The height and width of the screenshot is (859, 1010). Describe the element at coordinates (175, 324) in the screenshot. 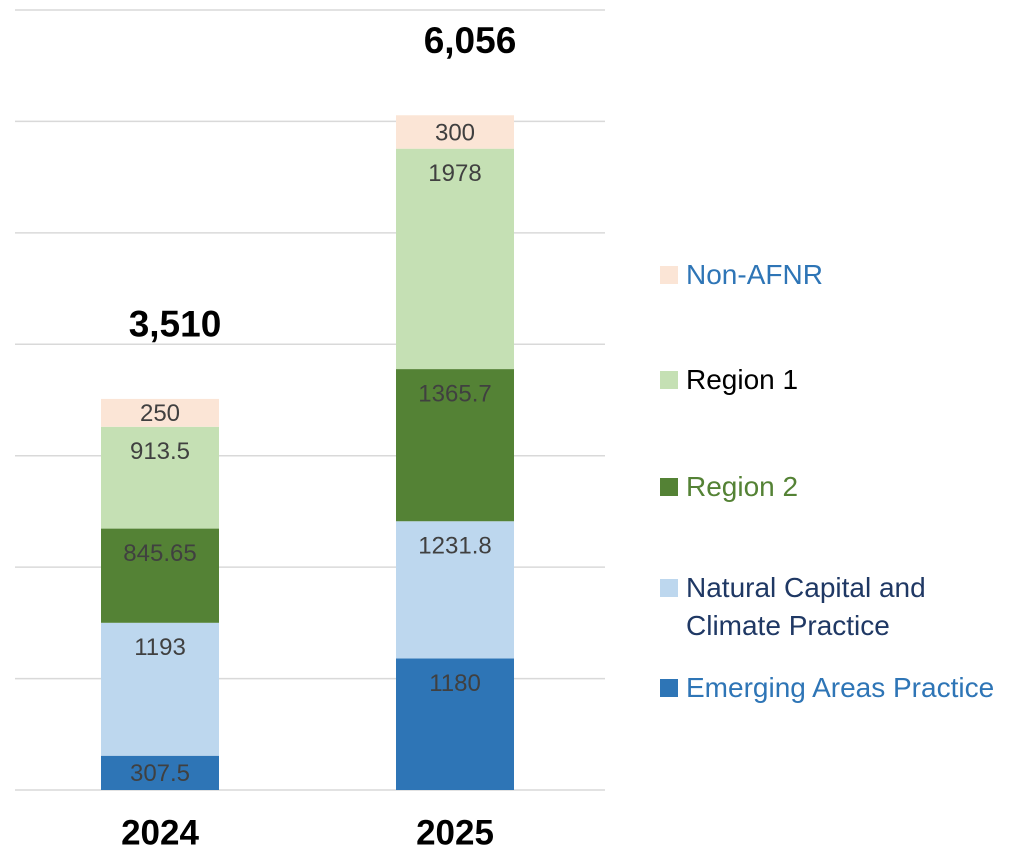

I see `total-label: 3,510` at that location.